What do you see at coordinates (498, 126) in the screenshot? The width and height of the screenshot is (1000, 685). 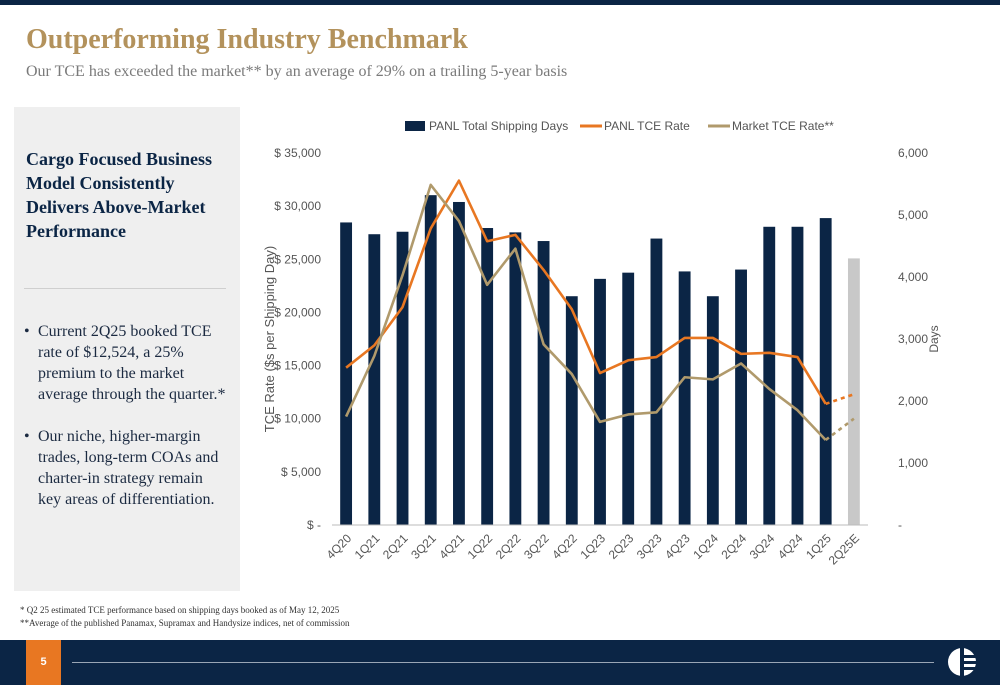 I see `legend-label: PANL Total Shipping Days` at bounding box center [498, 126].